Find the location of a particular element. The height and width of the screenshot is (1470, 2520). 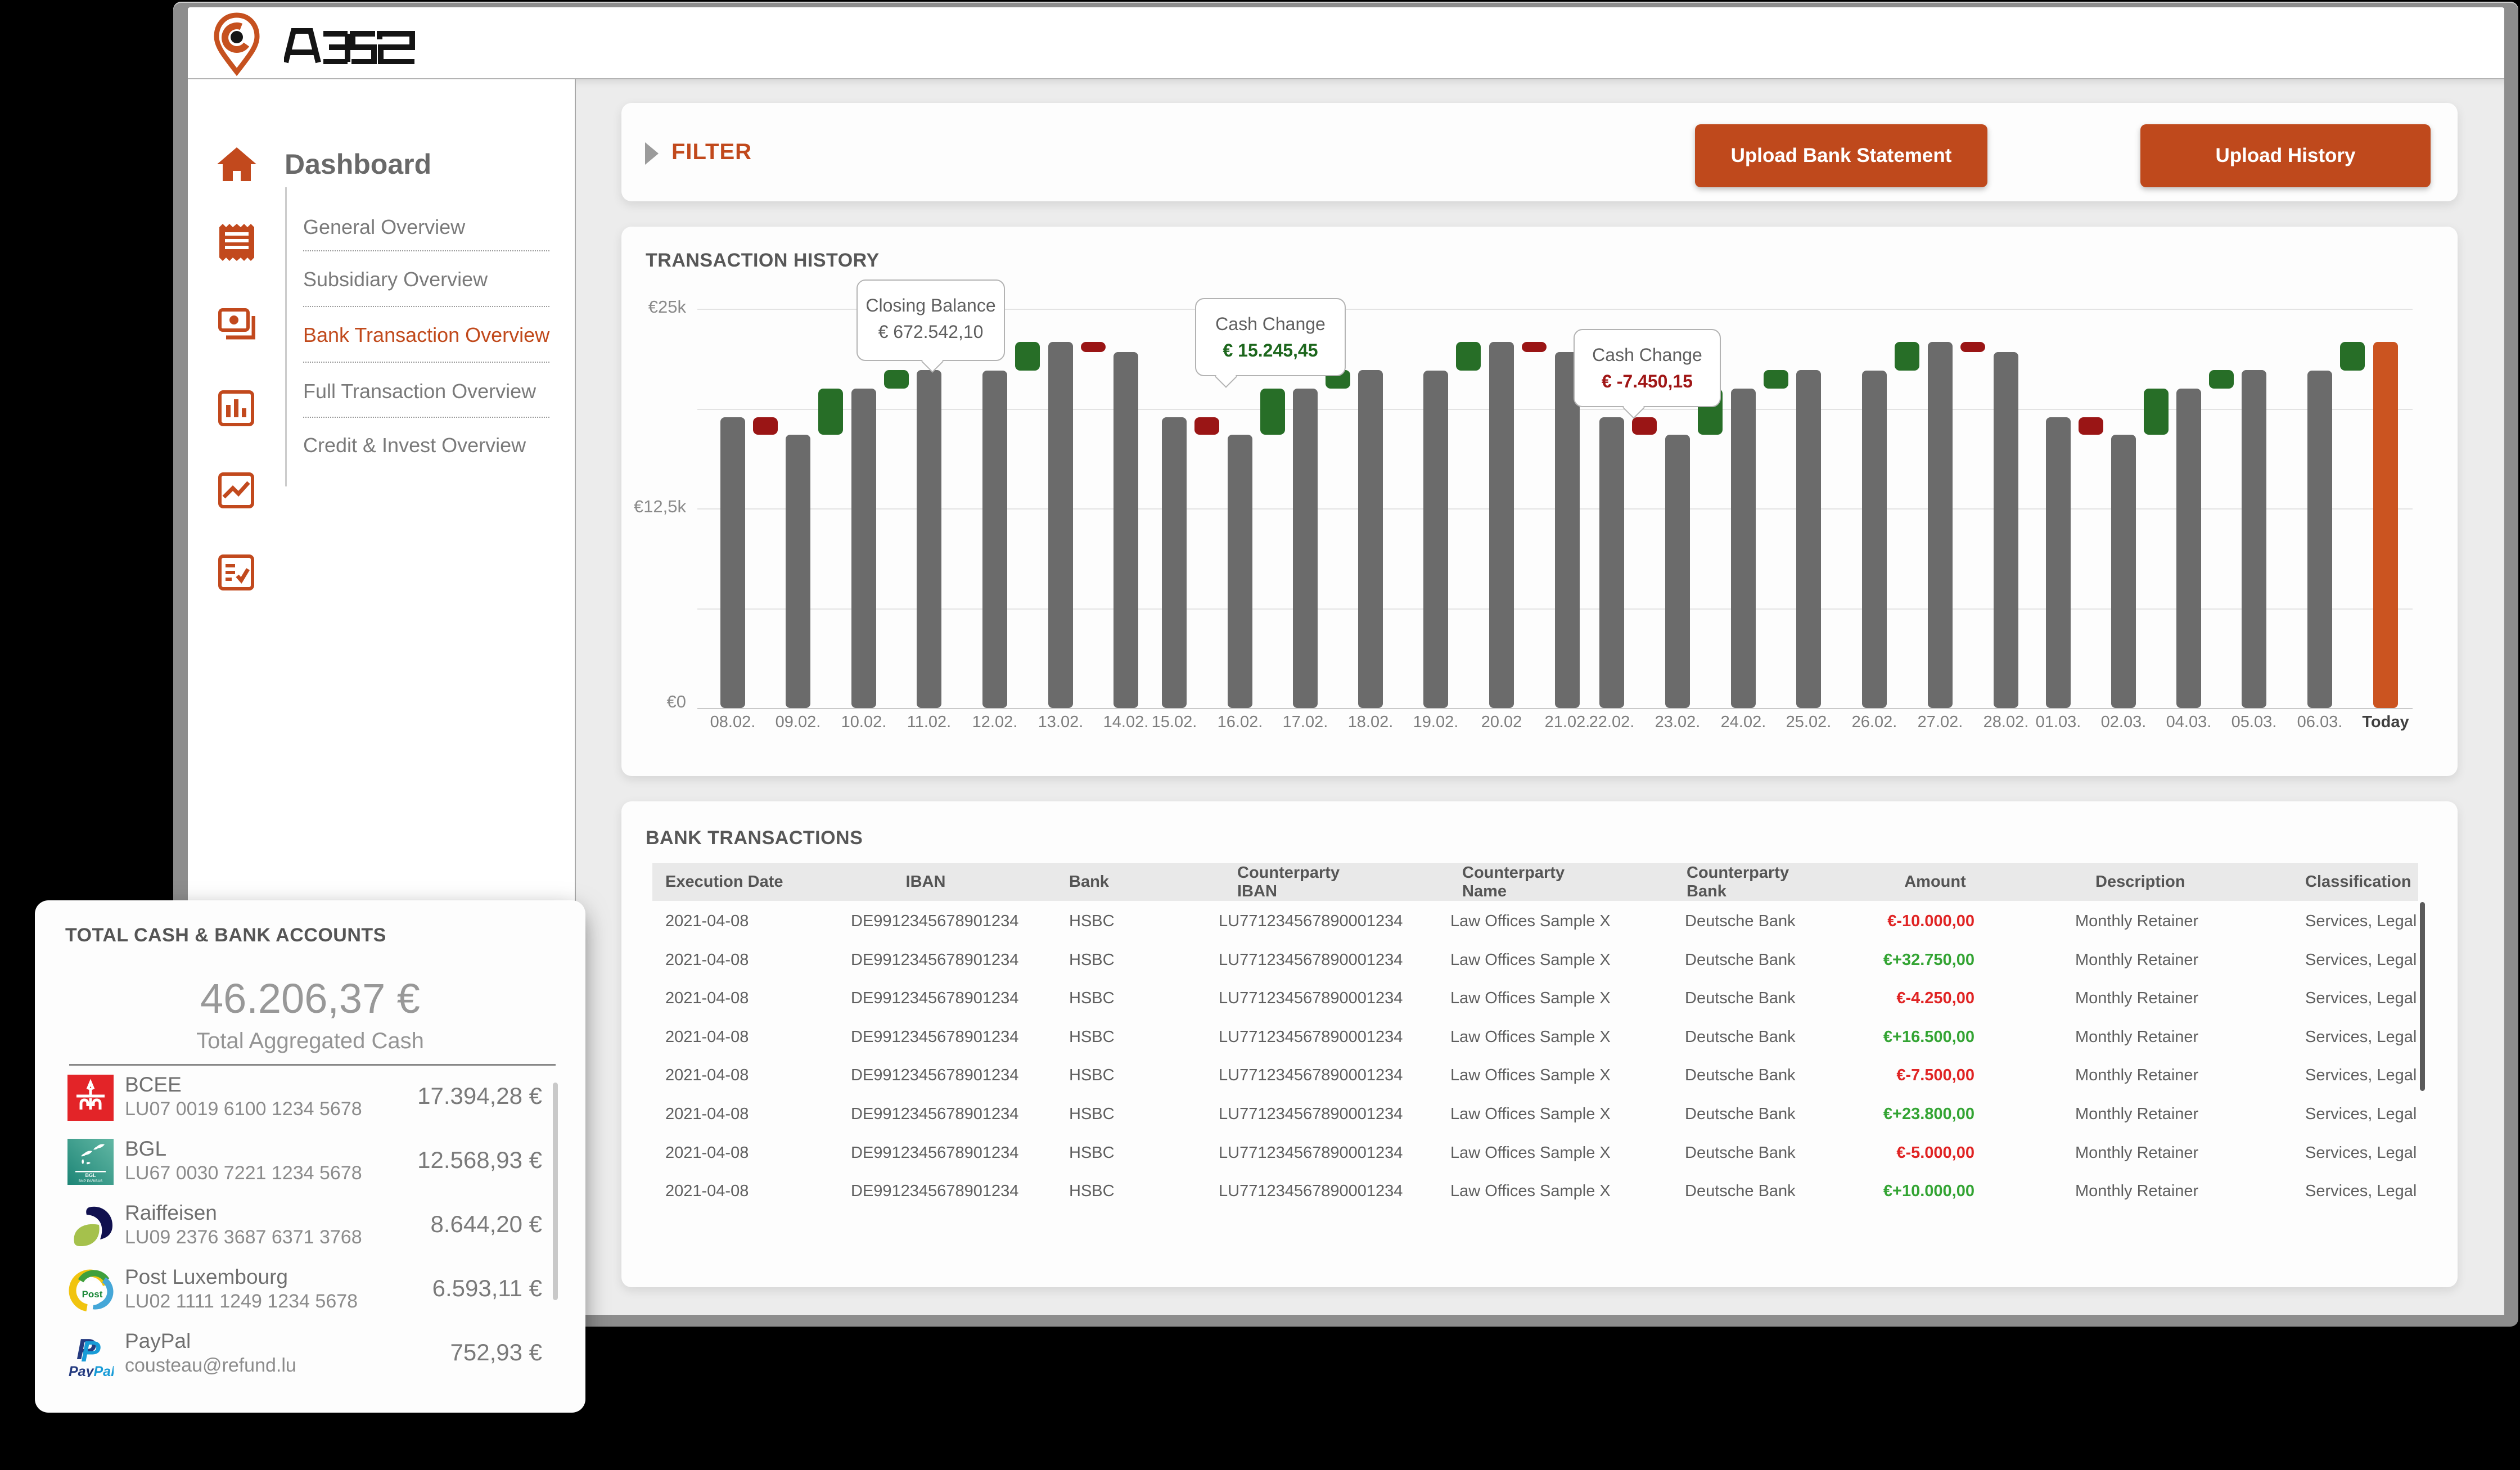

svg-text: PayPal is located at coordinates (91, 1370).